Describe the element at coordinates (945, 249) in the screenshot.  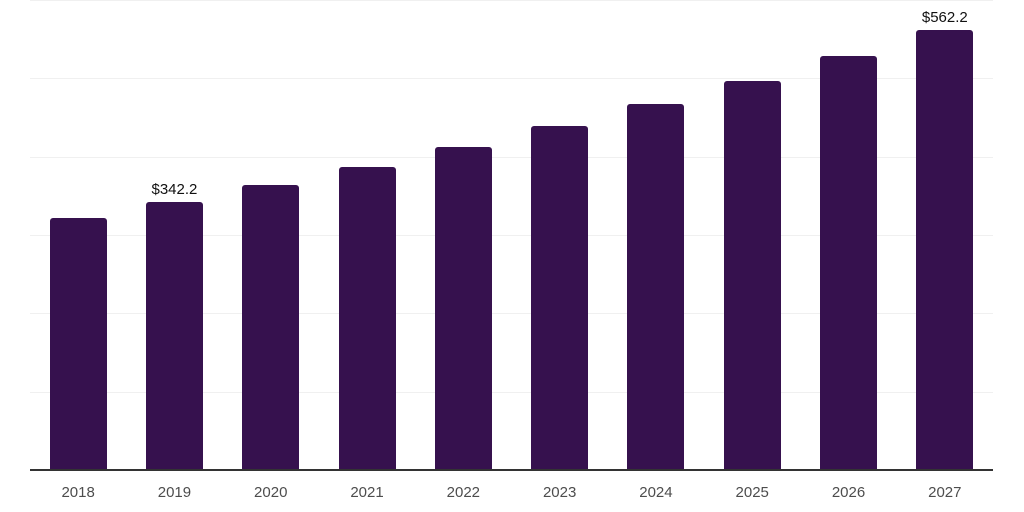
I see `bar-2027` at that location.